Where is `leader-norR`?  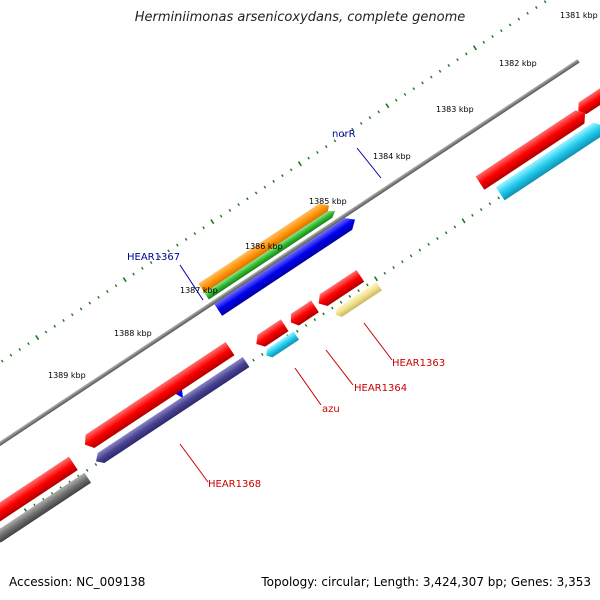
leader-norR is located at coordinates (369, 163).